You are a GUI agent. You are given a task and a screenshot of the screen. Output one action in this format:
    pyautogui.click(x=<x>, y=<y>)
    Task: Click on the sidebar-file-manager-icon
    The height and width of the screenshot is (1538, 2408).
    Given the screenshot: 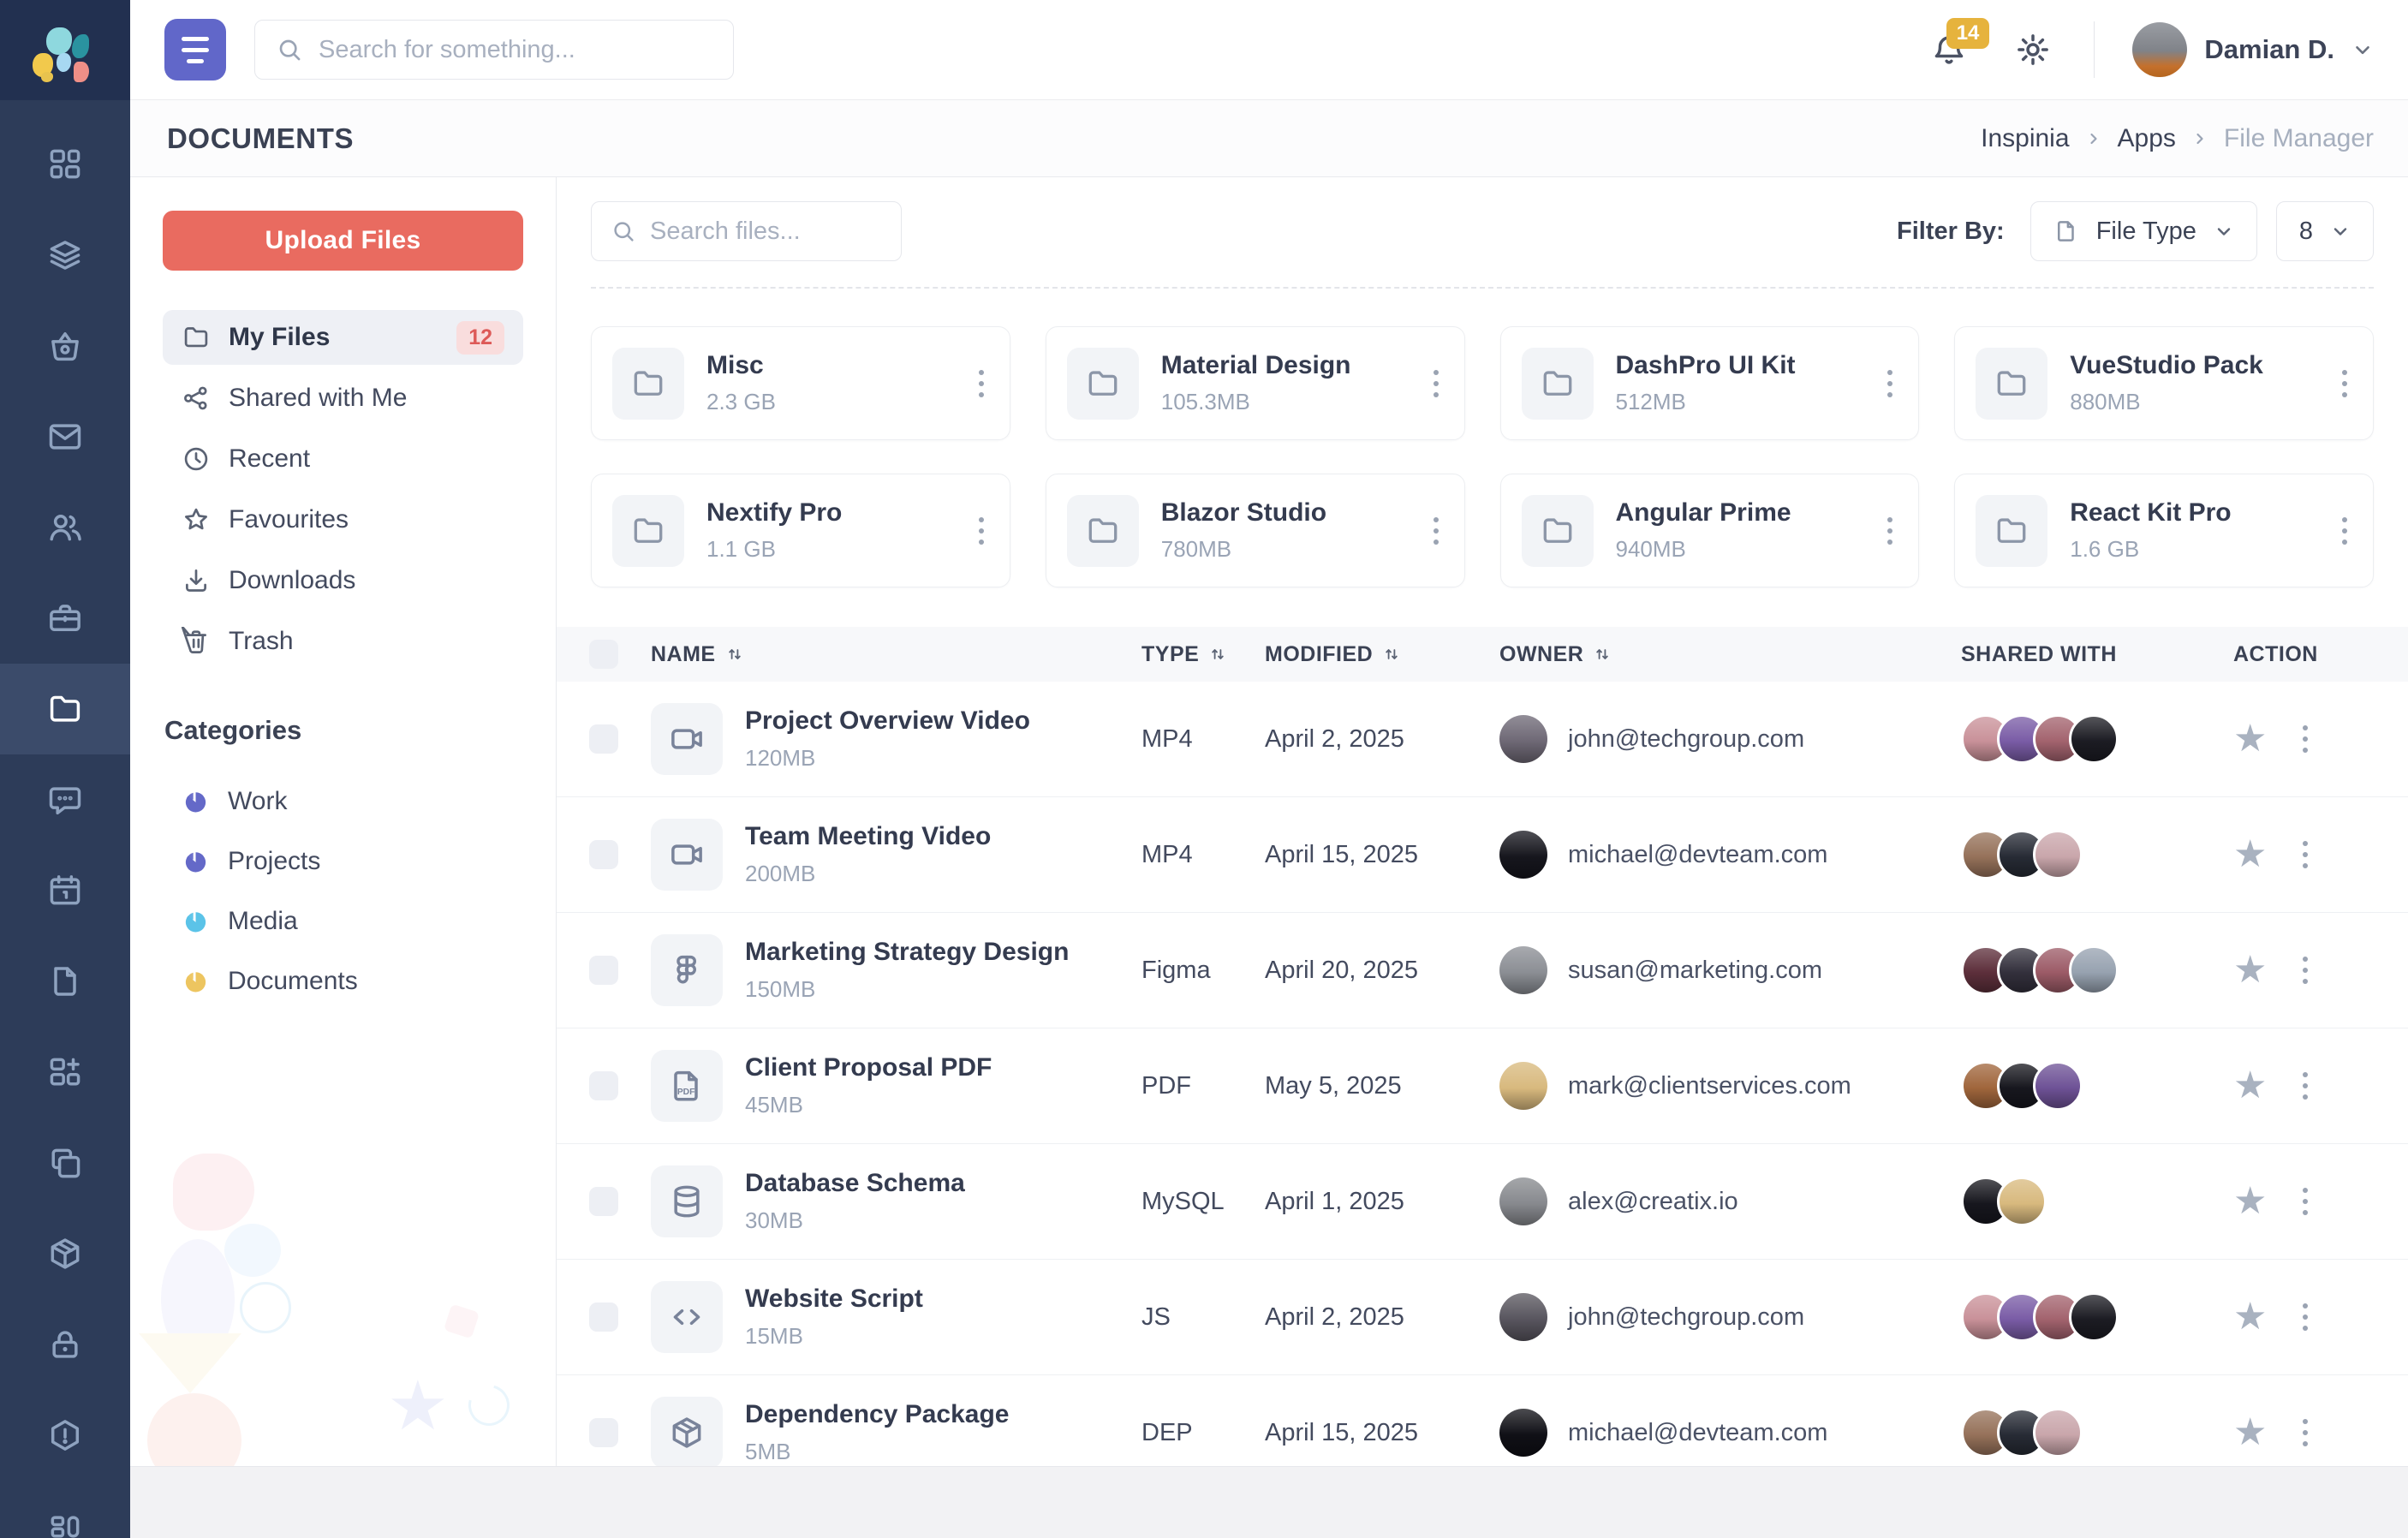 What is the action you would take?
    pyautogui.click(x=65, y=709)
    